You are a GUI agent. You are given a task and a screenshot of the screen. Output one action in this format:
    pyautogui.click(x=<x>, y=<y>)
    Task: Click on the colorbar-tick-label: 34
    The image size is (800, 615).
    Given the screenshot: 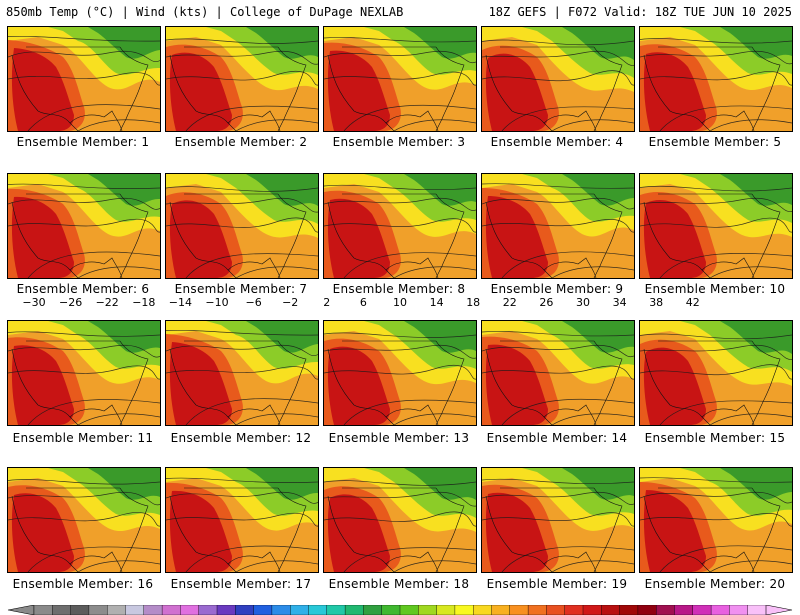 What is the action you would take?
    pyautogui.click(x=619, y=302)
    